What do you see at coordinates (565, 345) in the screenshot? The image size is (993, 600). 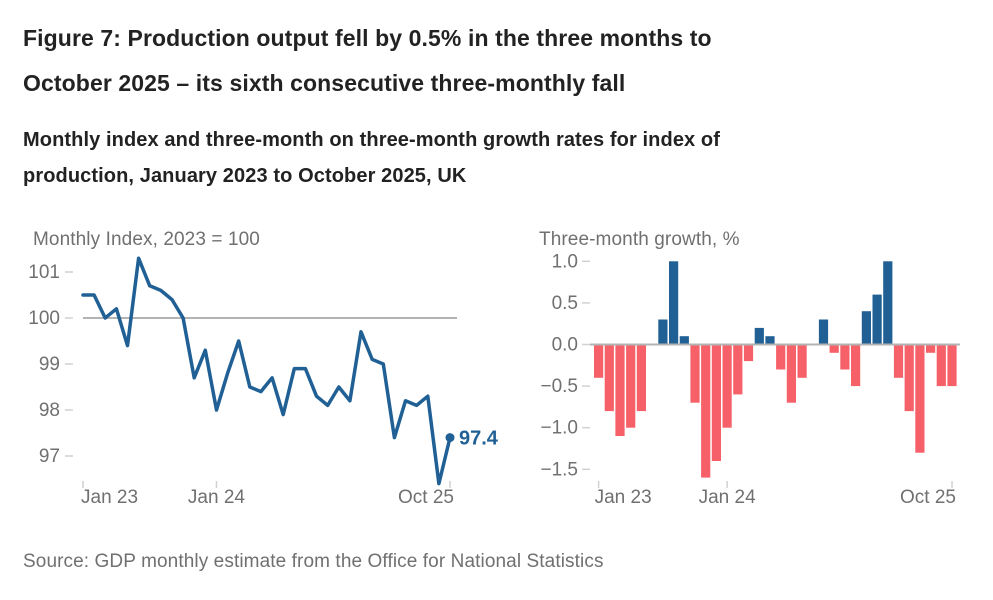 I see `y-axis-label: 0.0` at bounding box center [565, 345].